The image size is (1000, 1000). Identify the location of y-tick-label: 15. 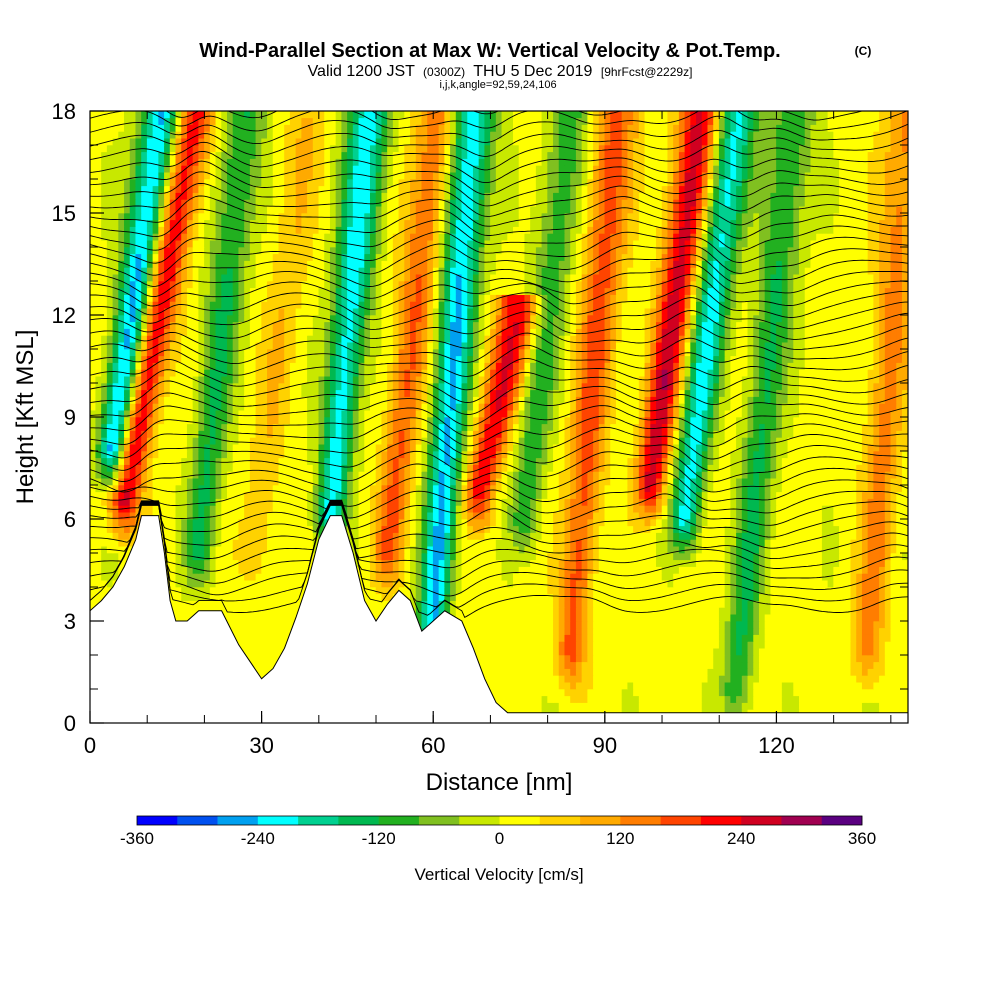
(64, 213).